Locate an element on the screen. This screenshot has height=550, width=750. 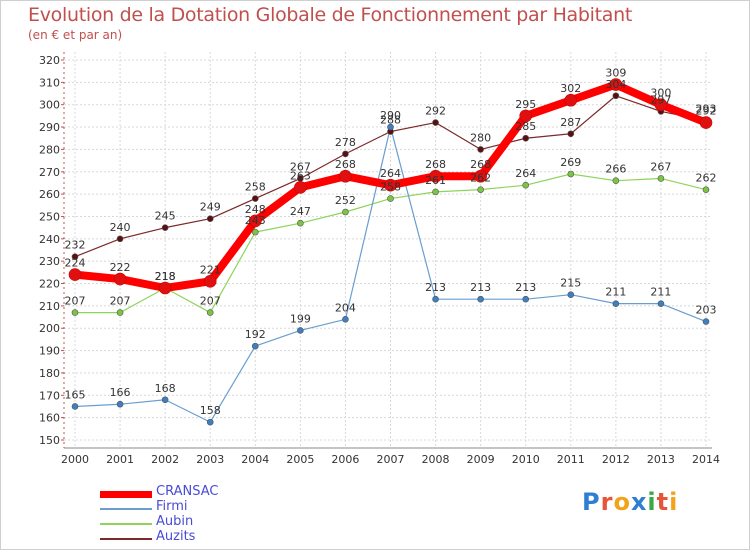
data-label-firmi: 168 is located at coordinates (165, 388).